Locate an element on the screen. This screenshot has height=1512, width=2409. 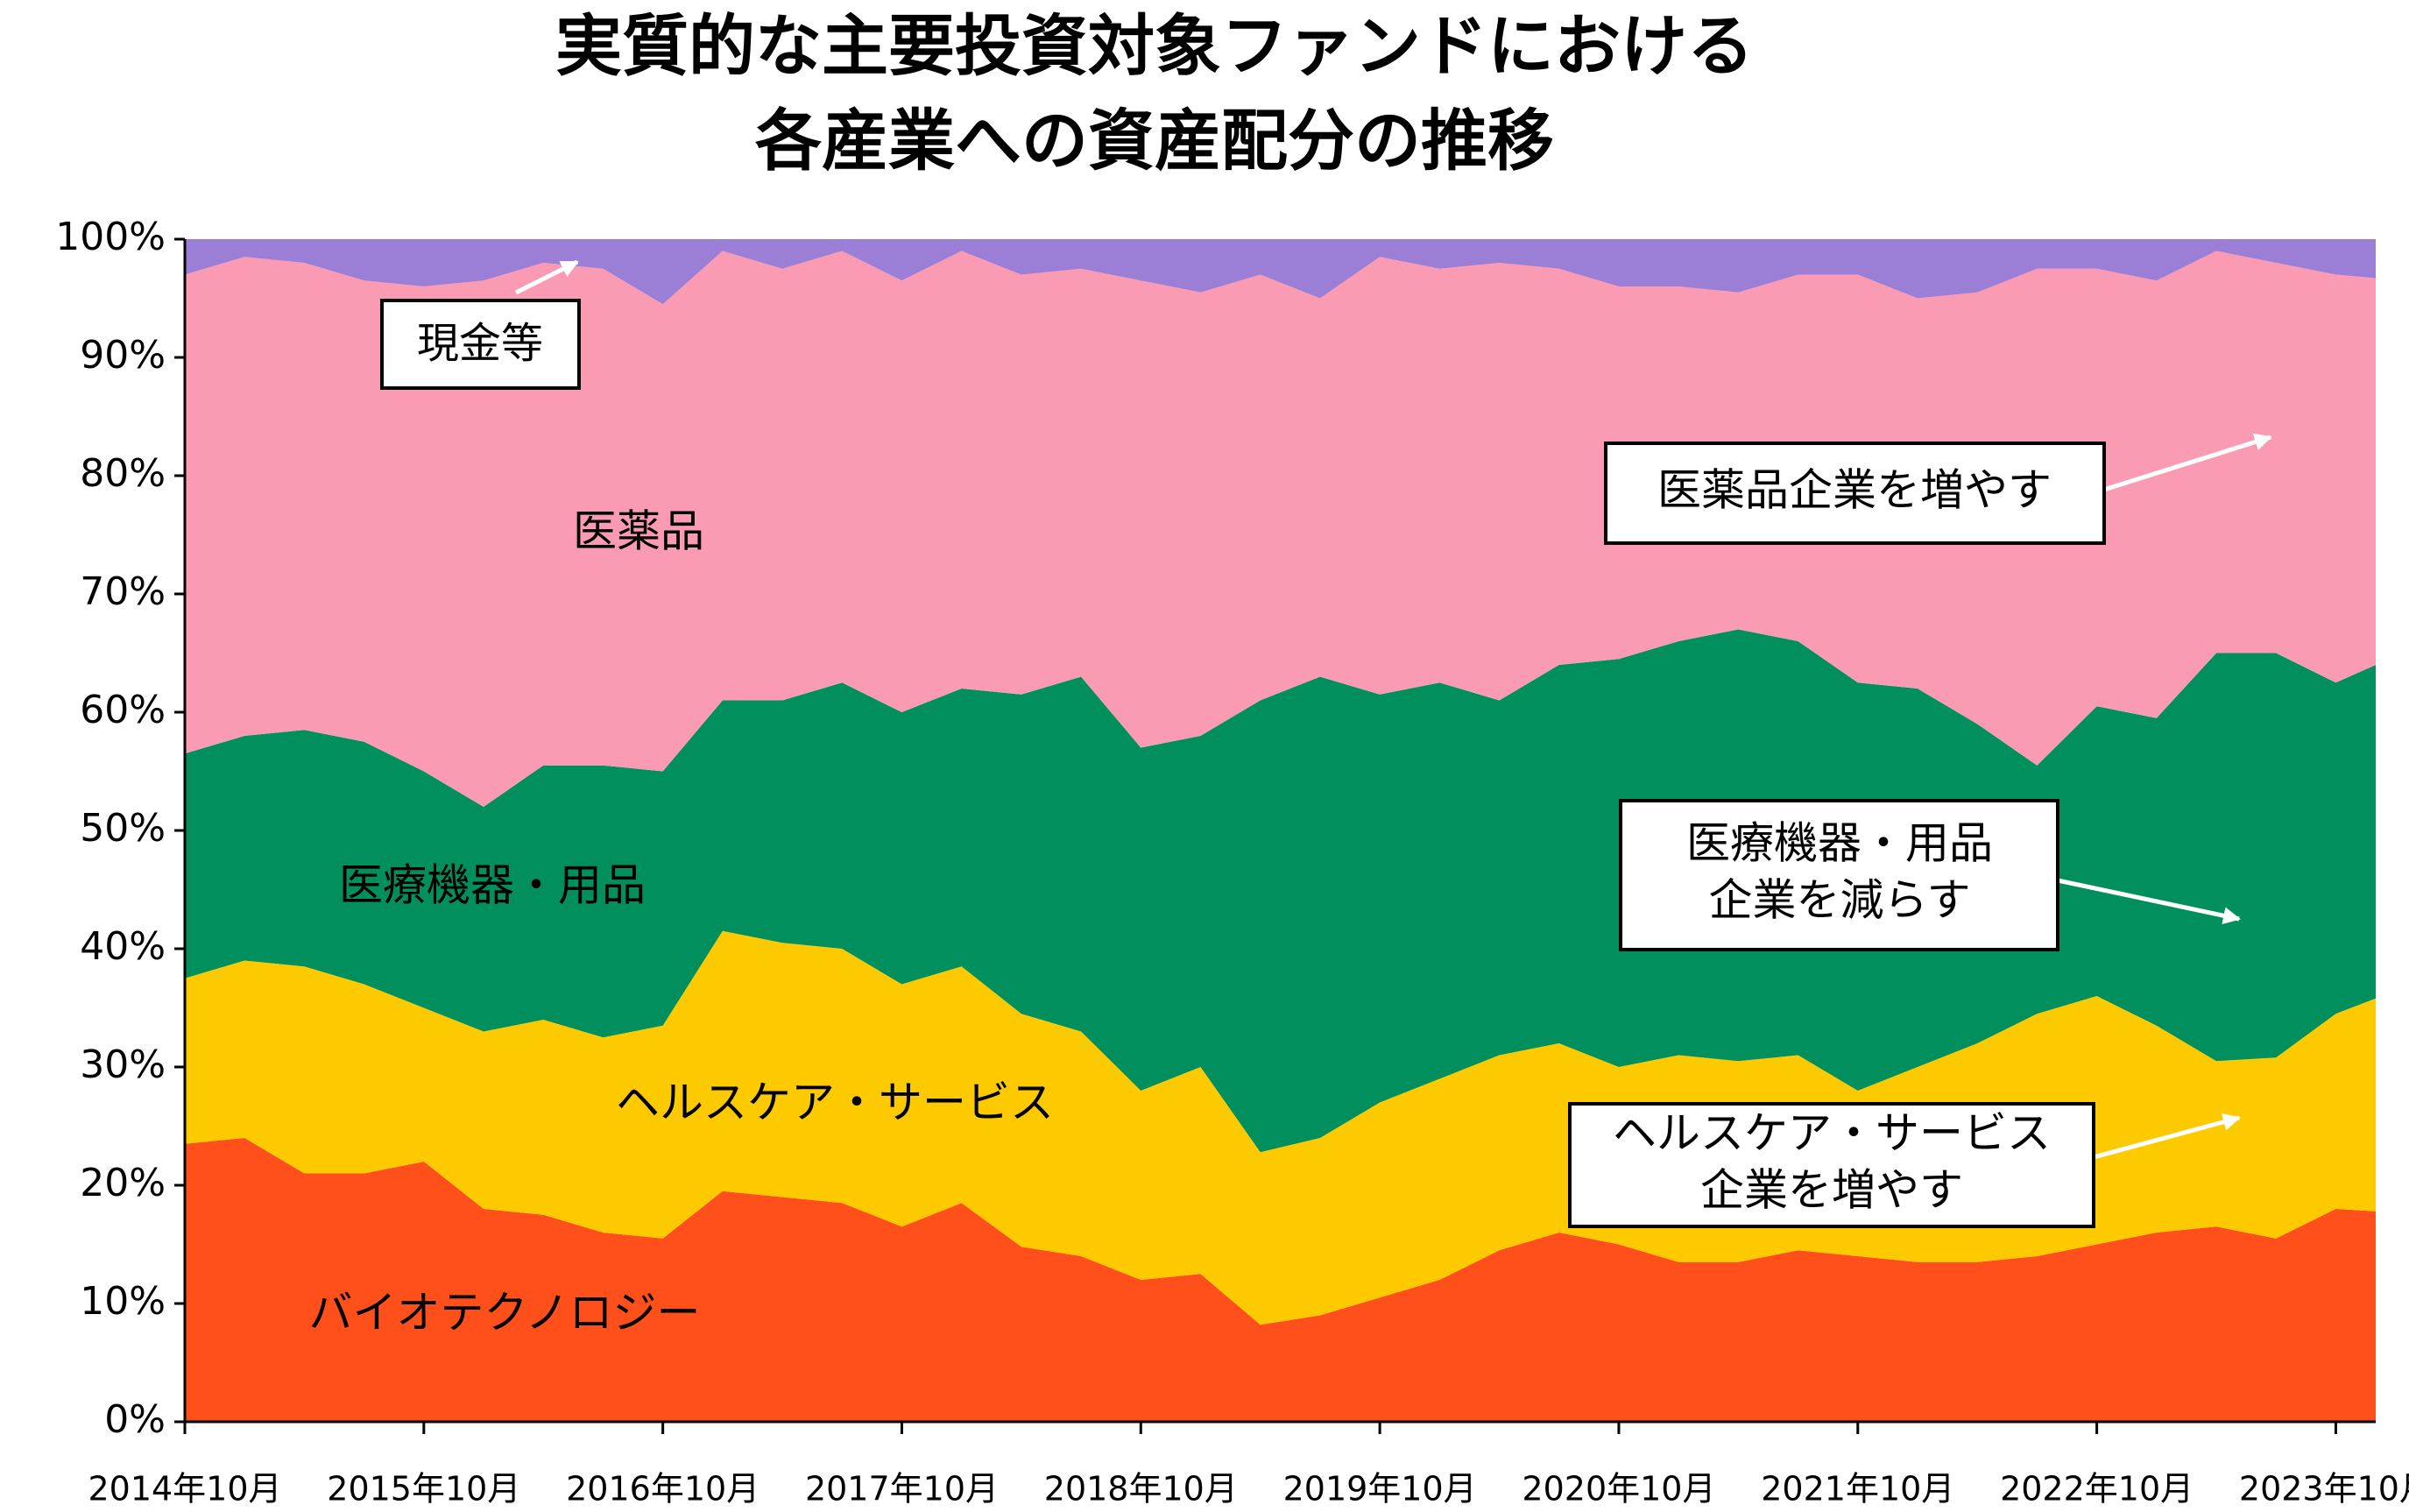
series-label: 医療機器・用品 is located at coordinates (493, 886).